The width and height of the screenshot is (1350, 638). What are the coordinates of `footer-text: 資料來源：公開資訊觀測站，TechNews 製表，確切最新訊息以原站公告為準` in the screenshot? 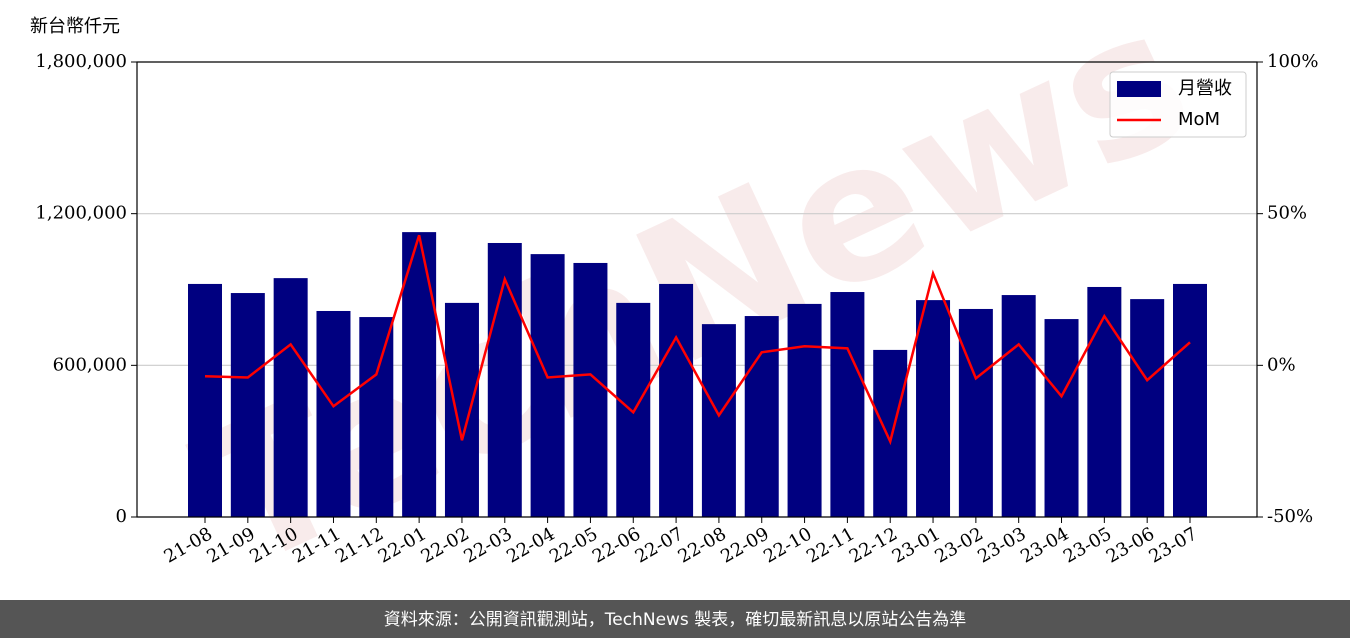 It's located at (675, 620).